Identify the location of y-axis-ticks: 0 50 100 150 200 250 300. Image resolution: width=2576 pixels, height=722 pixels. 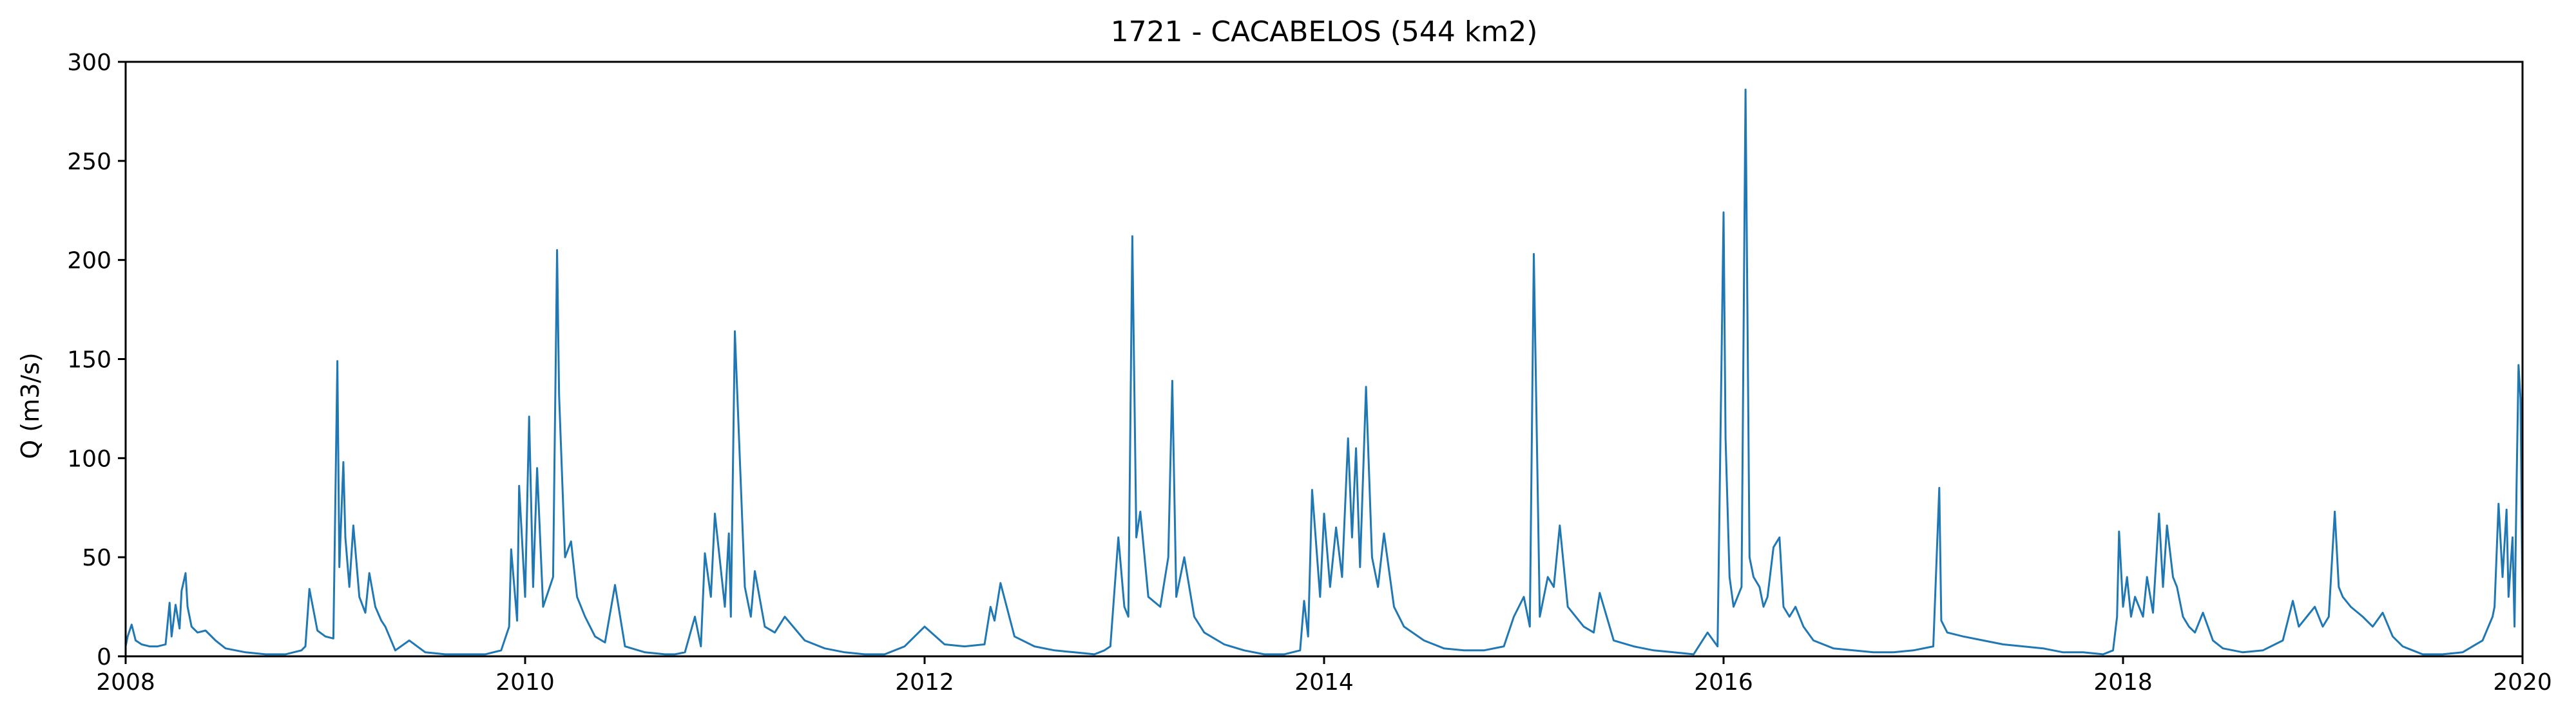
(96, 360).